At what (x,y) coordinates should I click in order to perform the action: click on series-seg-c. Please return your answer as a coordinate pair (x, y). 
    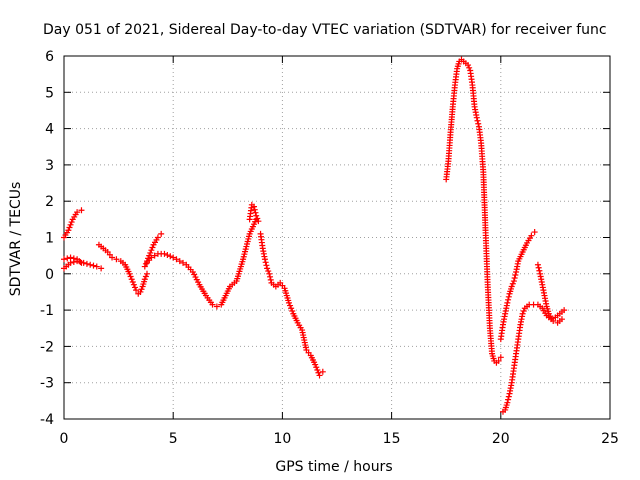
    Looking at the image, I should click on (73, 260).